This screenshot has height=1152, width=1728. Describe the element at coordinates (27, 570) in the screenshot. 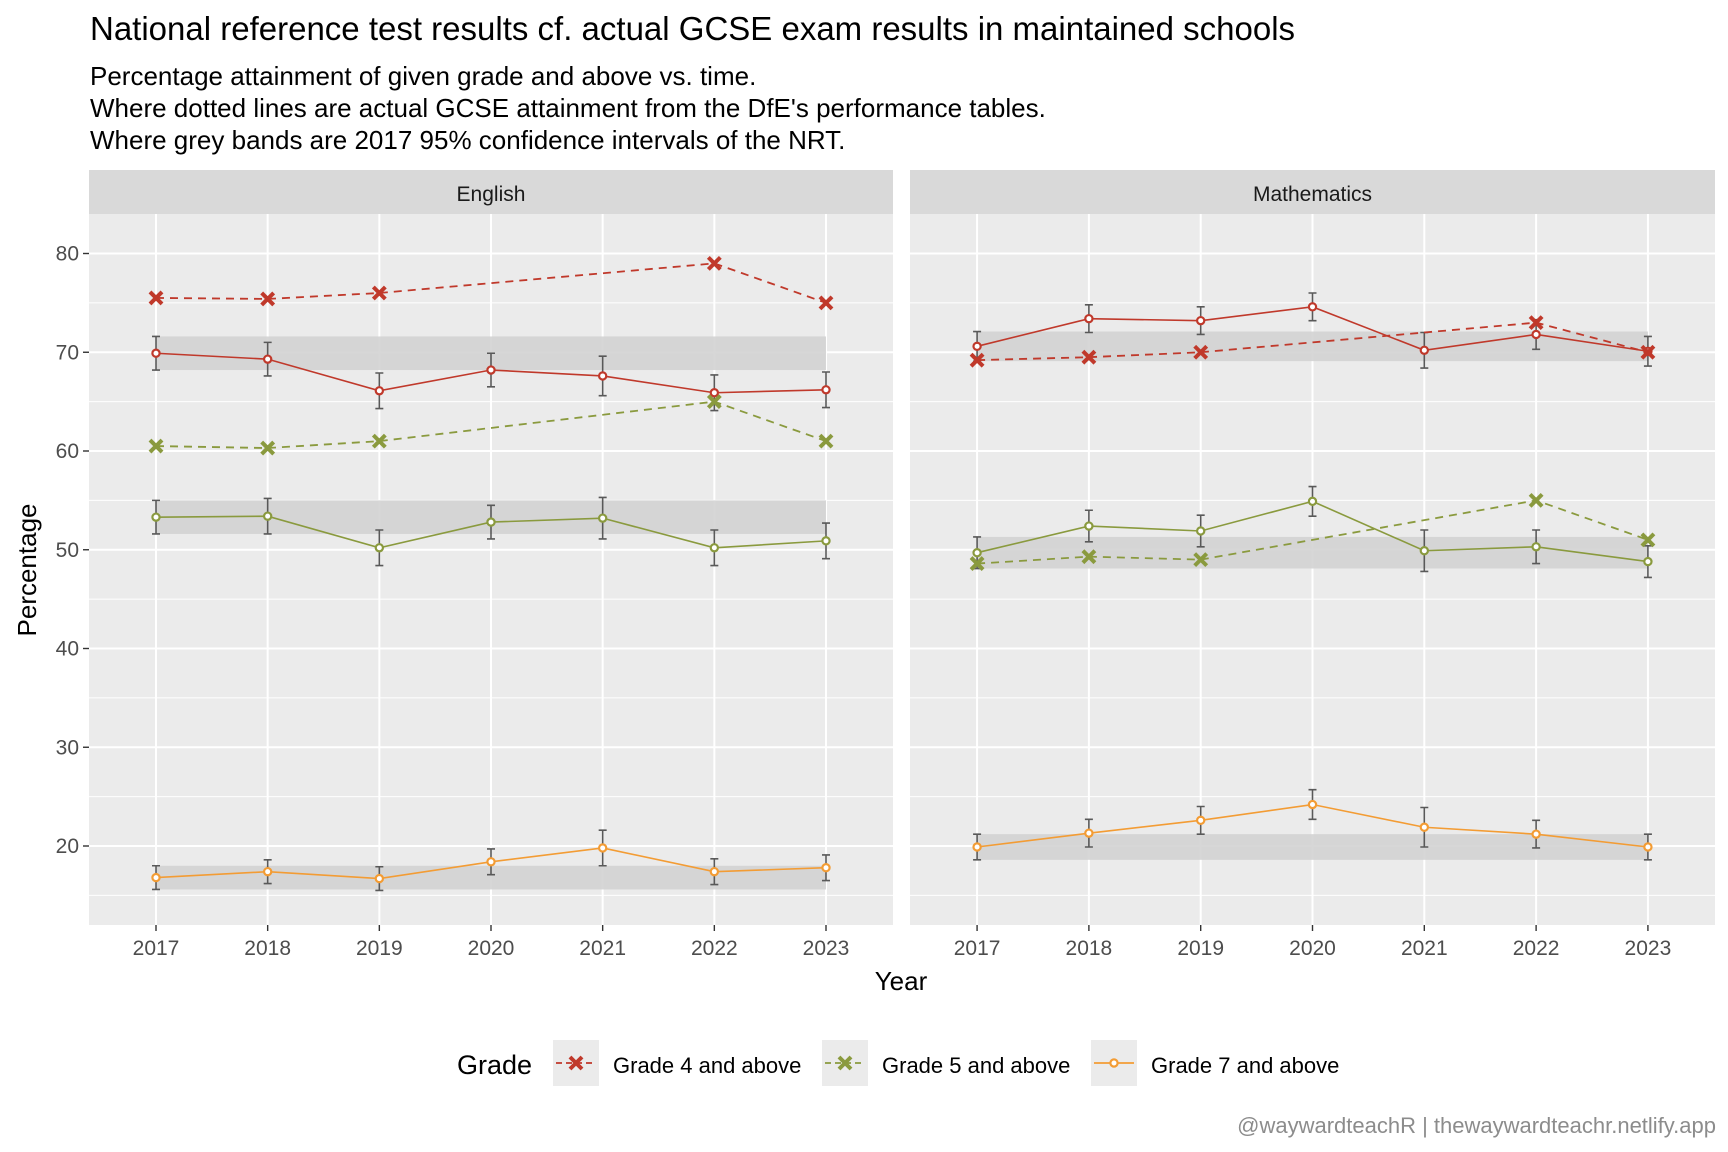

I see `y-axis-title: Percentage` at that location.